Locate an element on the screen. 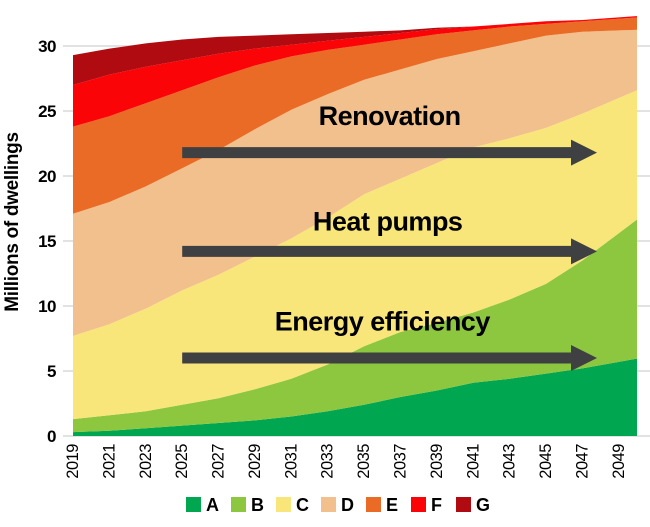  annotation-label-1: Heat pumps is located at coordinates (388, 222).